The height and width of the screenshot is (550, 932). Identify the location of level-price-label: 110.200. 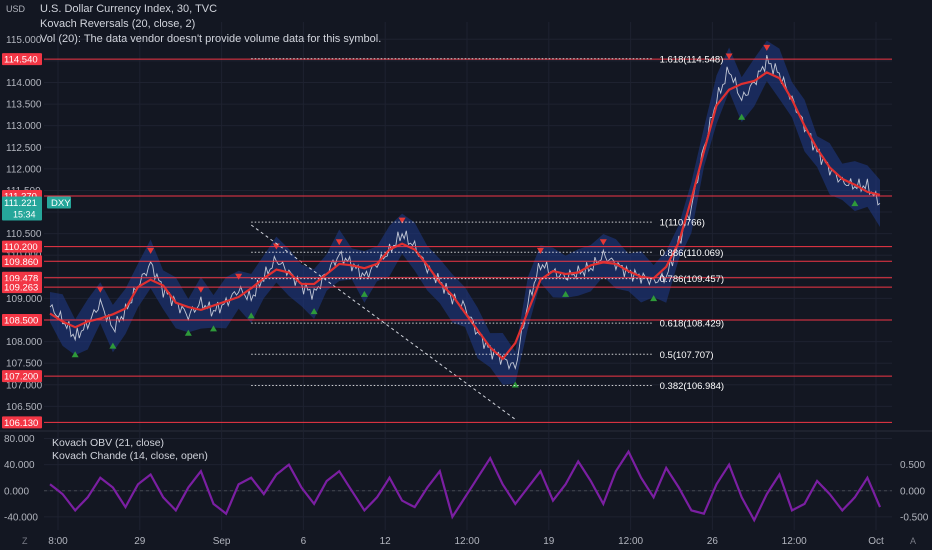
(21, 247).